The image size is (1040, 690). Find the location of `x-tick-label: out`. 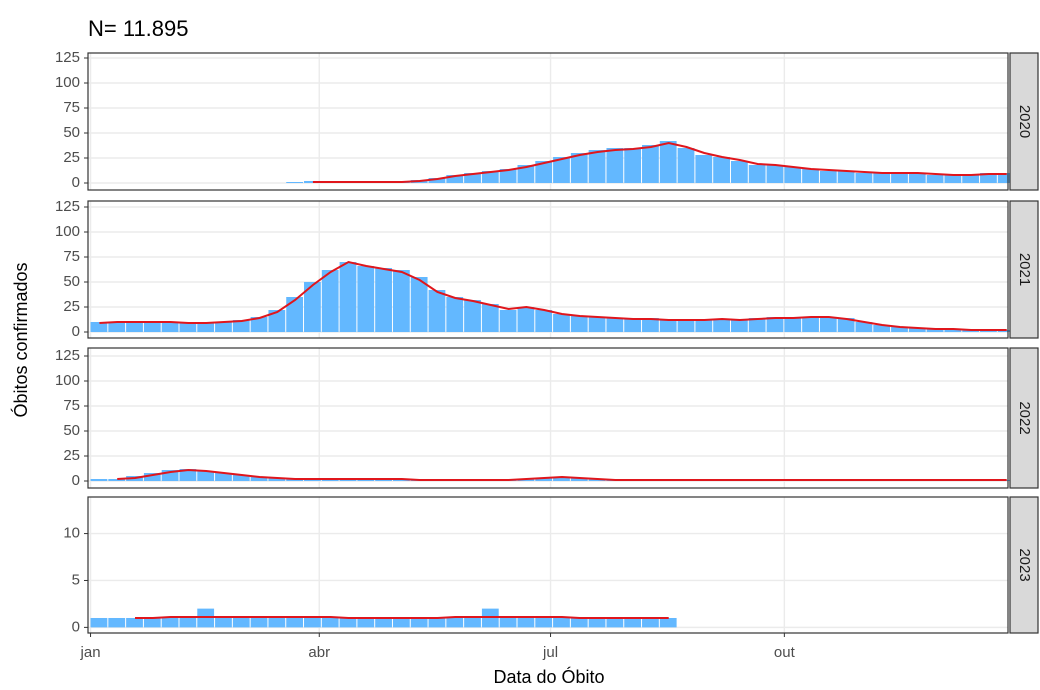

x-tick-label: out is located at coordinates (785, 652).